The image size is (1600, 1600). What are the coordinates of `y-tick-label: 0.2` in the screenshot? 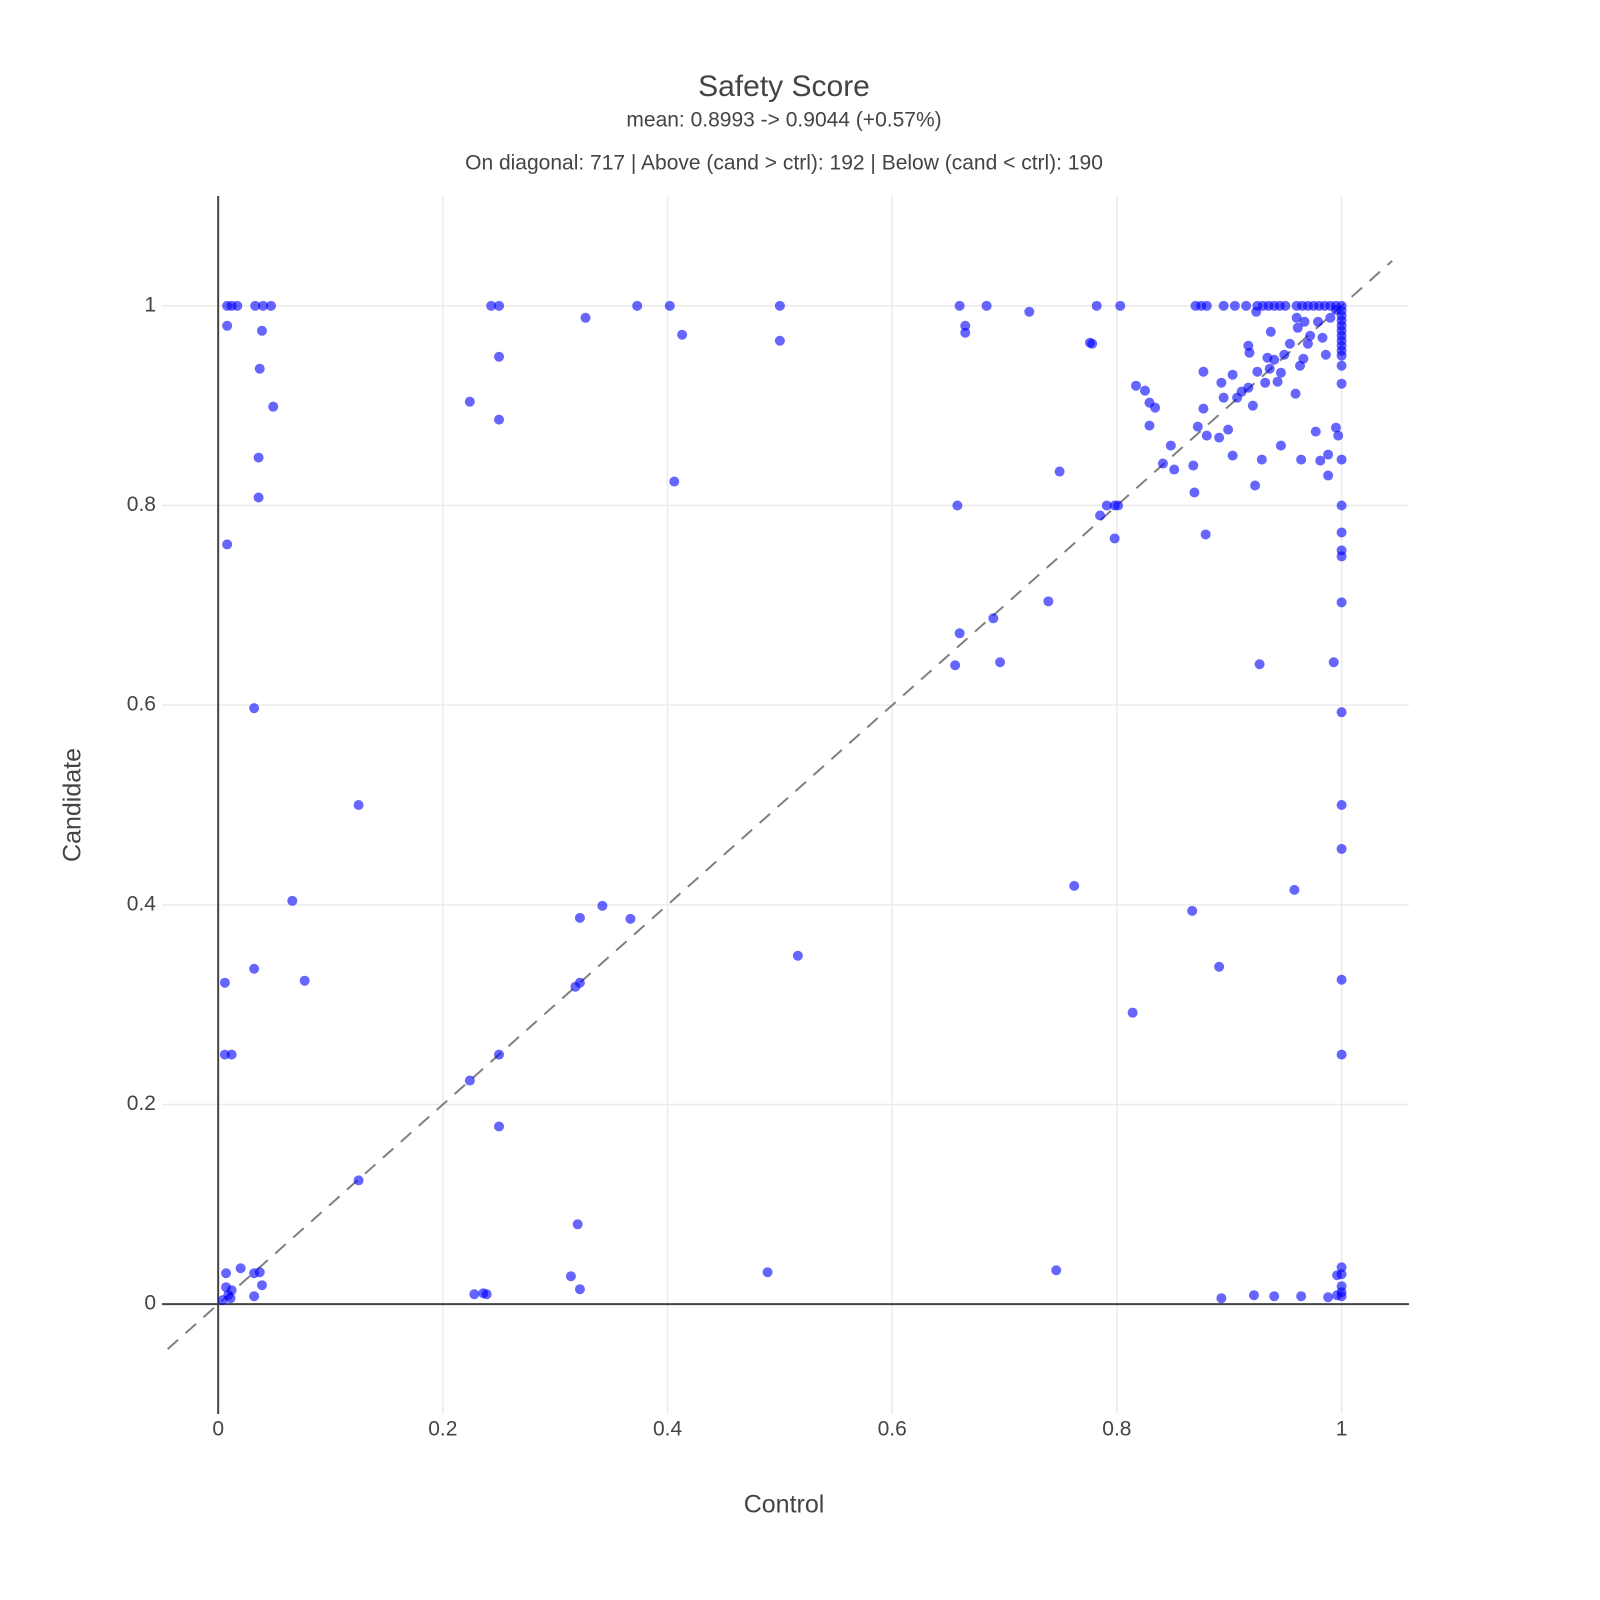 It's located at (141, 1103).